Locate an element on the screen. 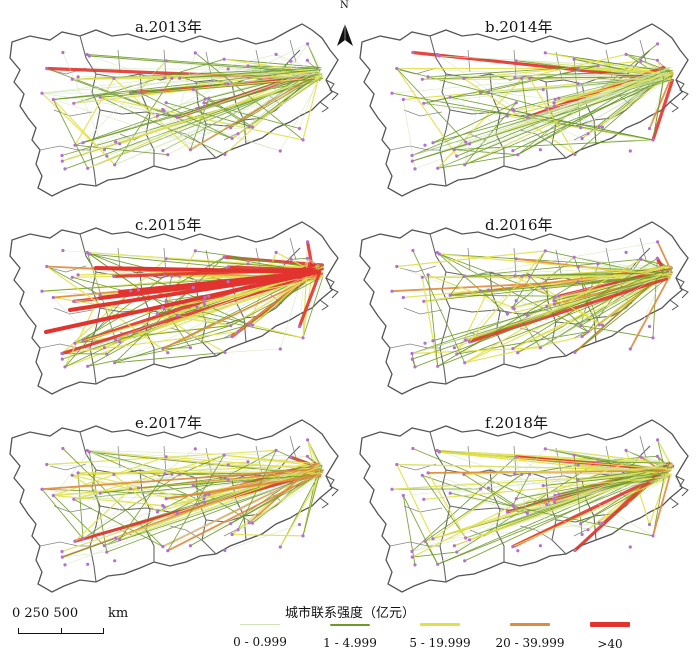 The image size is (700, 668). map-panel: b.2014年 is located at coordinates (524, 107).